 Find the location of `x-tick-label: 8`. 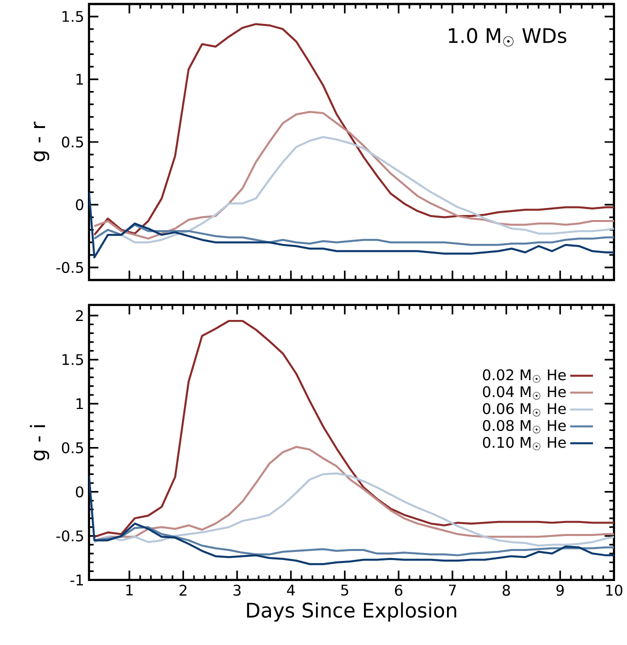

x-tick-label: 8 is located at coordinates (506, 590).